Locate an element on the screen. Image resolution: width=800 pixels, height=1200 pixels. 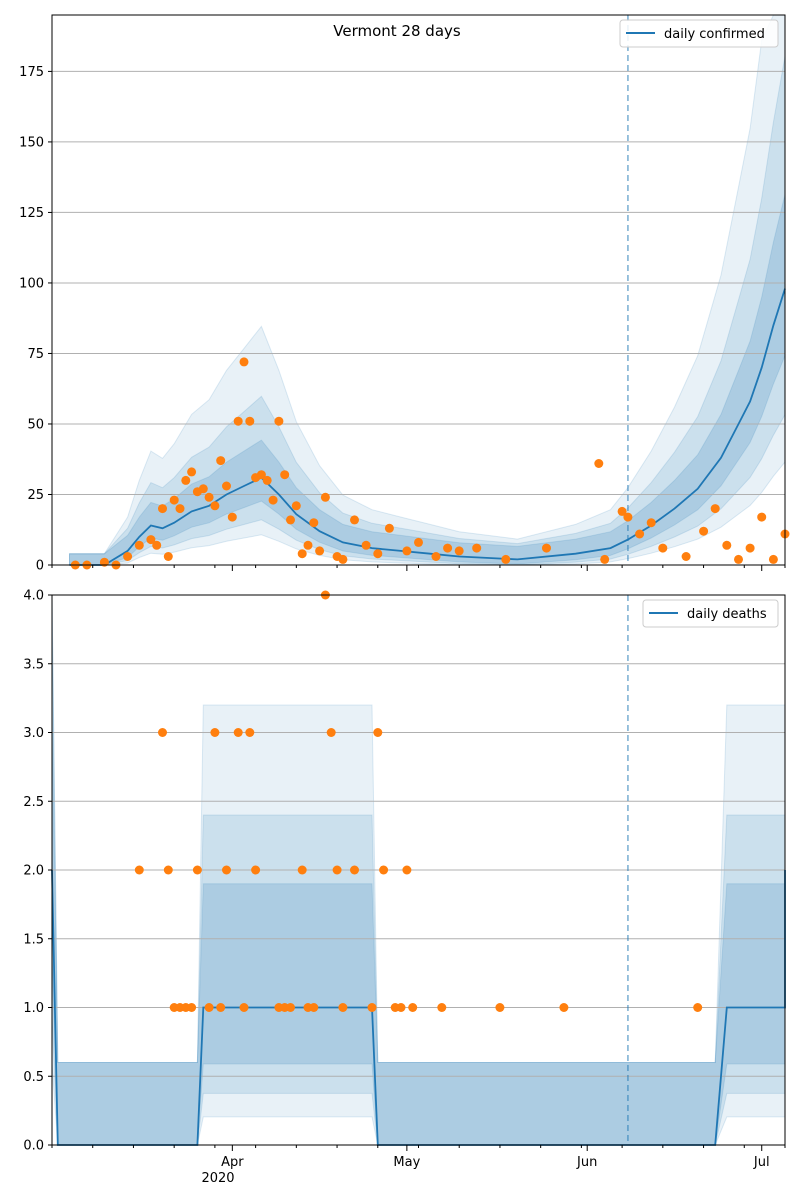
y-tick-label: 50 is located at coordinates (35, 424).